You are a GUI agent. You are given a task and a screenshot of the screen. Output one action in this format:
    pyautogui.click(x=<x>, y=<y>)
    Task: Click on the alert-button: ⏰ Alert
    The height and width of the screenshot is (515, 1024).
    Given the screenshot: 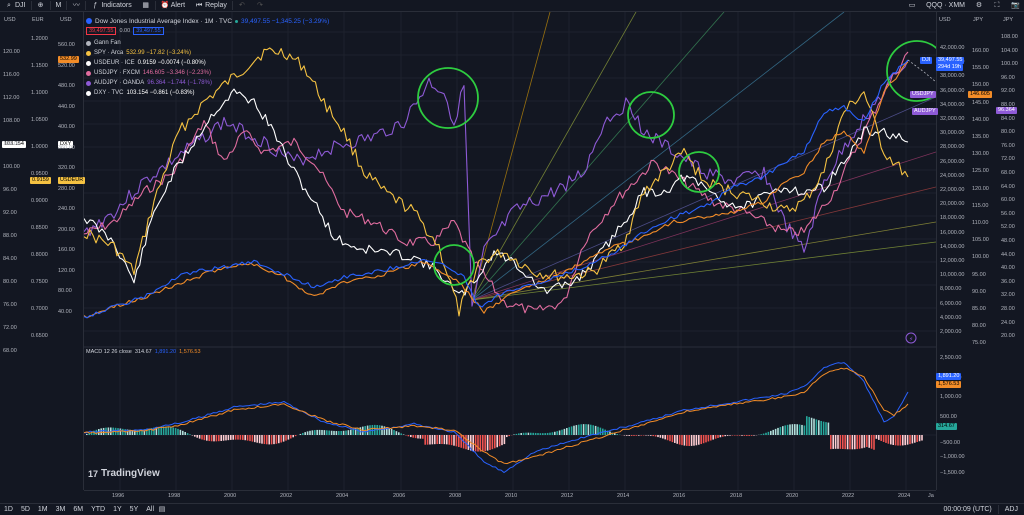 What is the action you would take?
    pyautogui.click(x=173, y=6)
    